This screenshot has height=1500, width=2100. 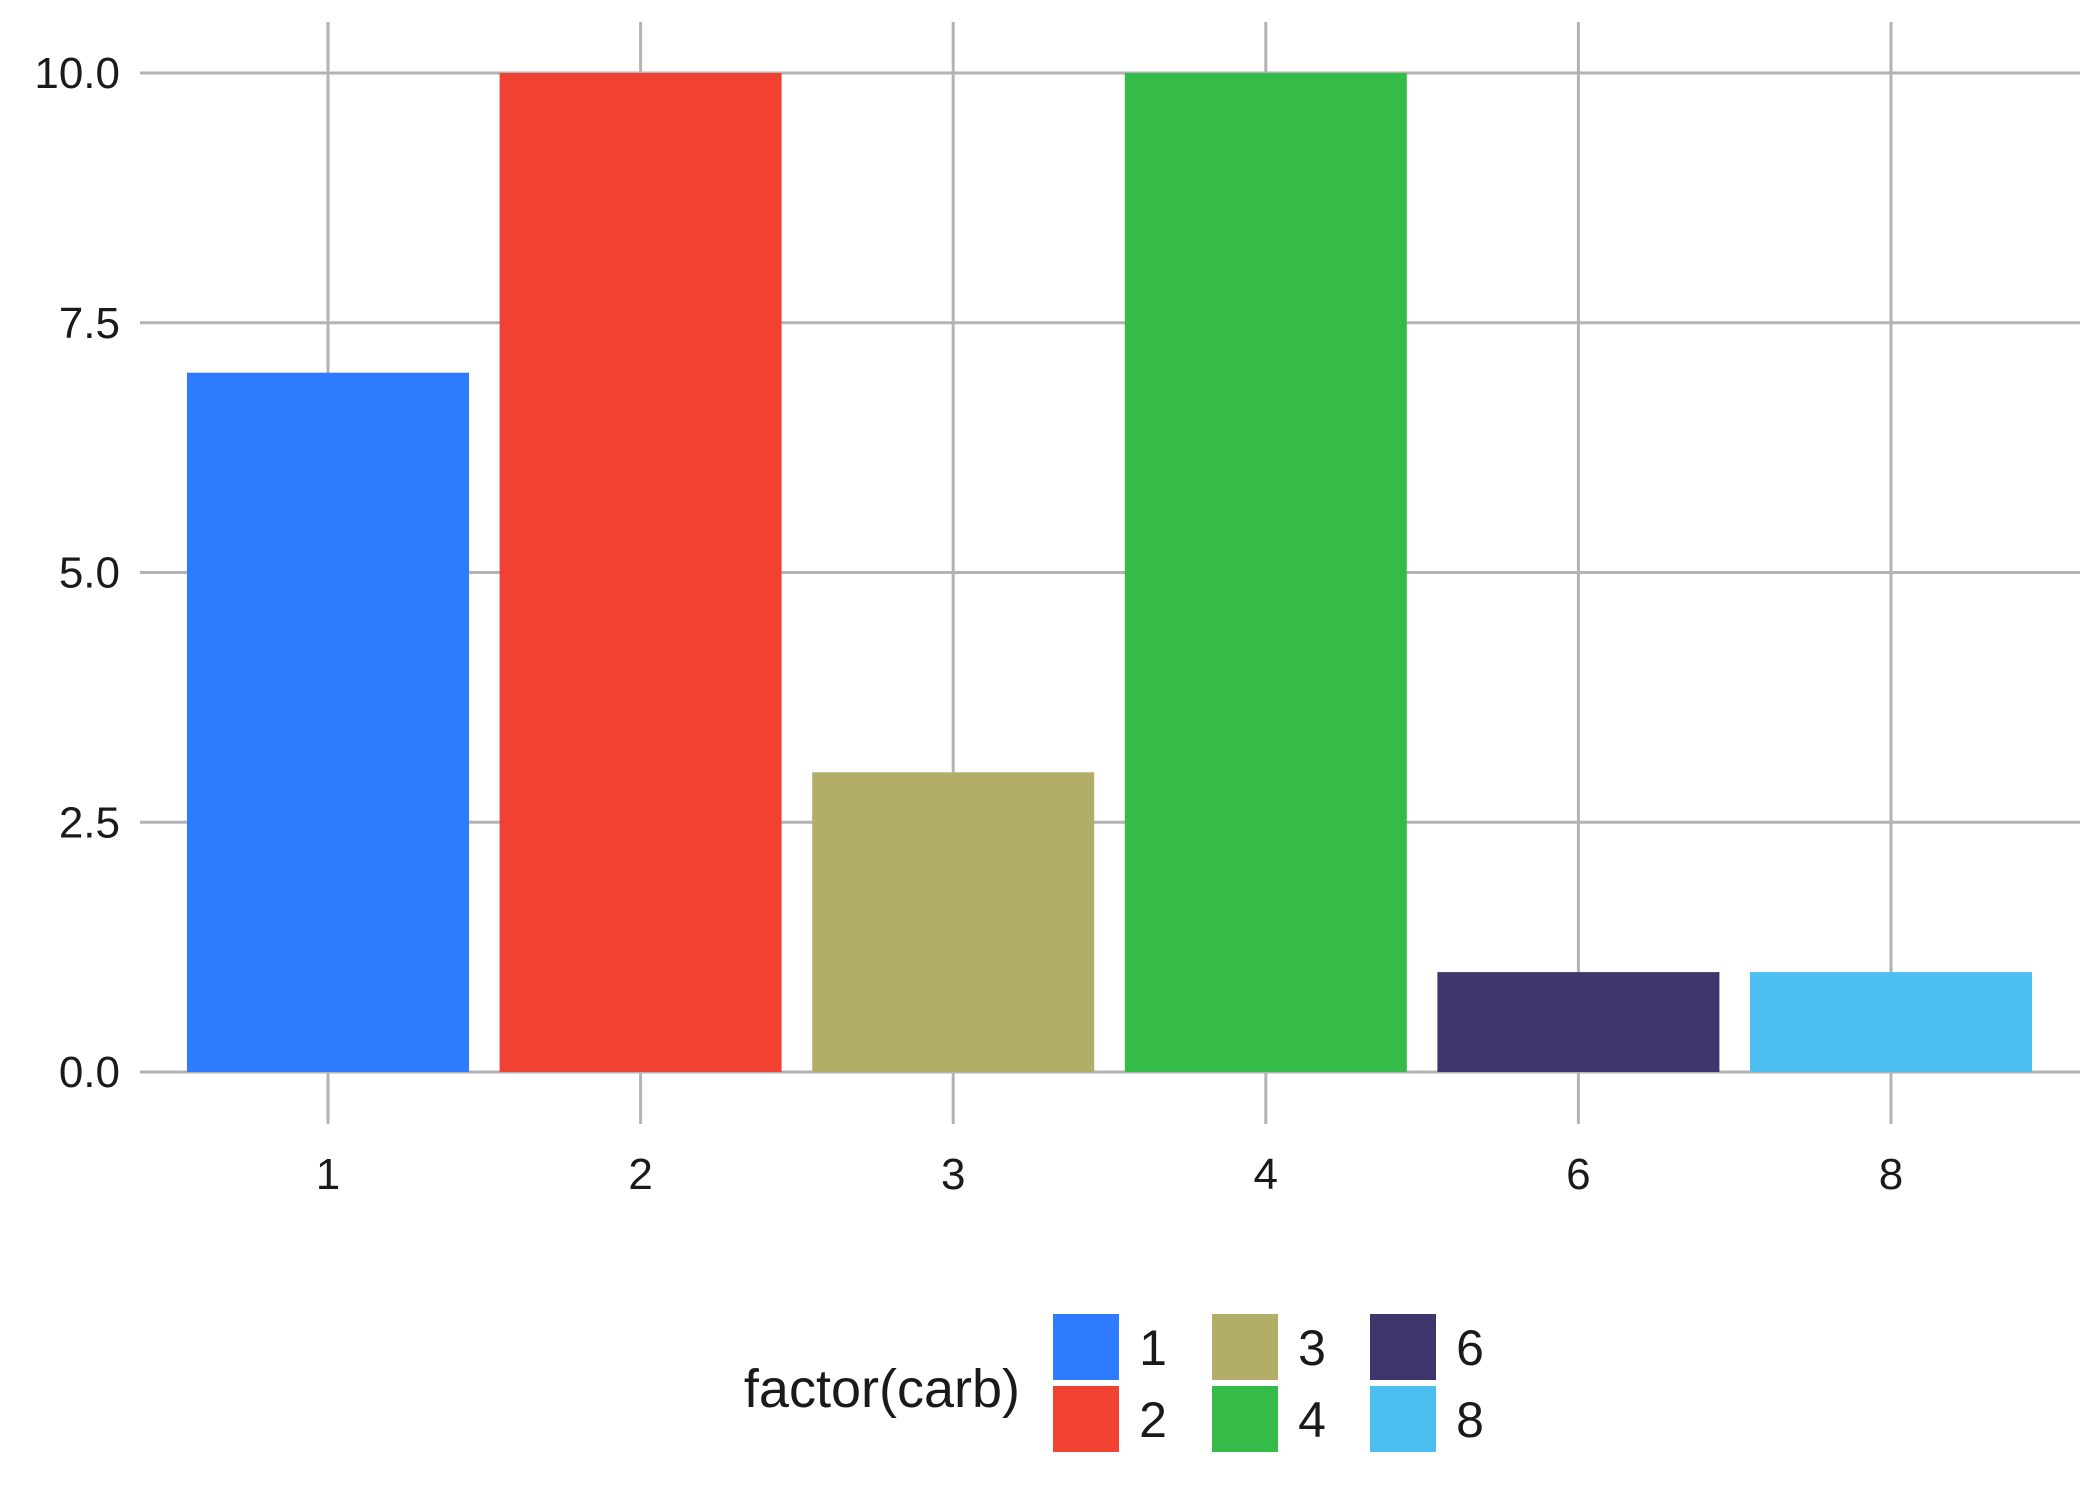 What do you see at coordinates (882, 1389) in the screenshot?
I see `legend-title: factor(carb)` at bounding box center [882, 1389].